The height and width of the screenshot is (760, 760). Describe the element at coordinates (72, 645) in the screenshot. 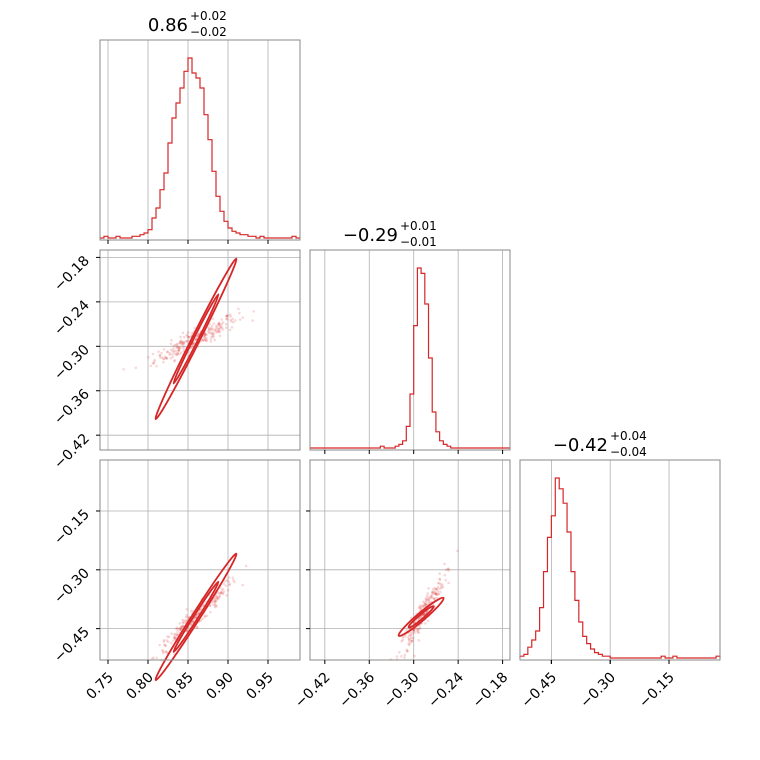

I see `tick-label-y-2-0: −0.45` at that location.